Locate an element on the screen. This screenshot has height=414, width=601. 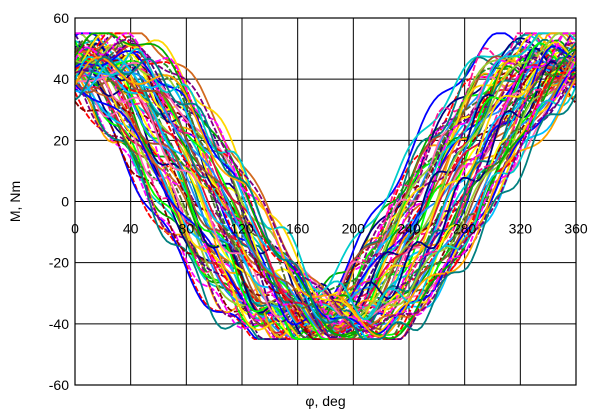
y-tick-label: -60 is located at coordinates (59, 385).